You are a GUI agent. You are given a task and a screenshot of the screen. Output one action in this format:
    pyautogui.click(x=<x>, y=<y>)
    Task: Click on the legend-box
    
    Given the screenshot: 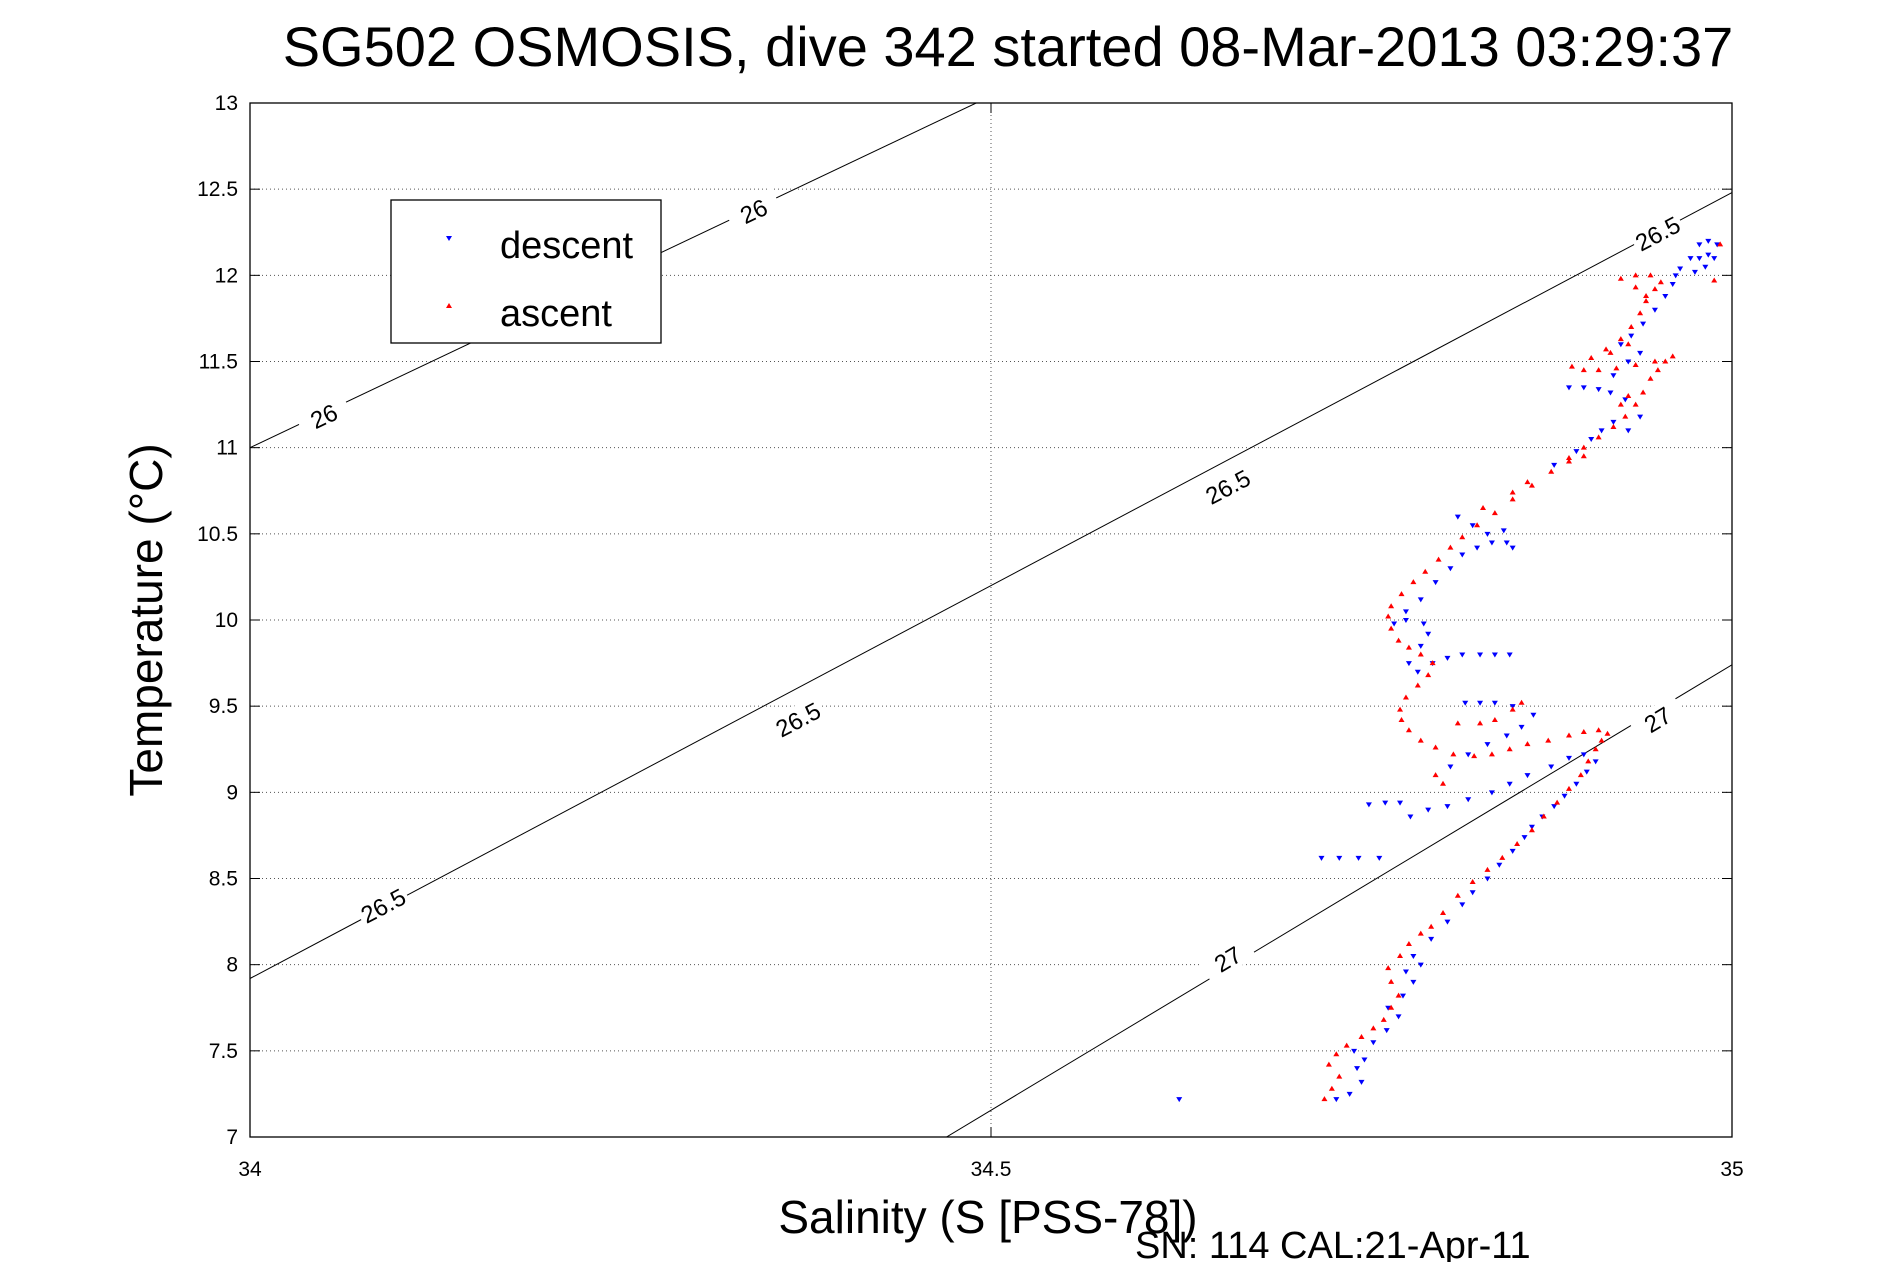 What is the action you would take?
    pyautogui.click(x=526, y=271)
    